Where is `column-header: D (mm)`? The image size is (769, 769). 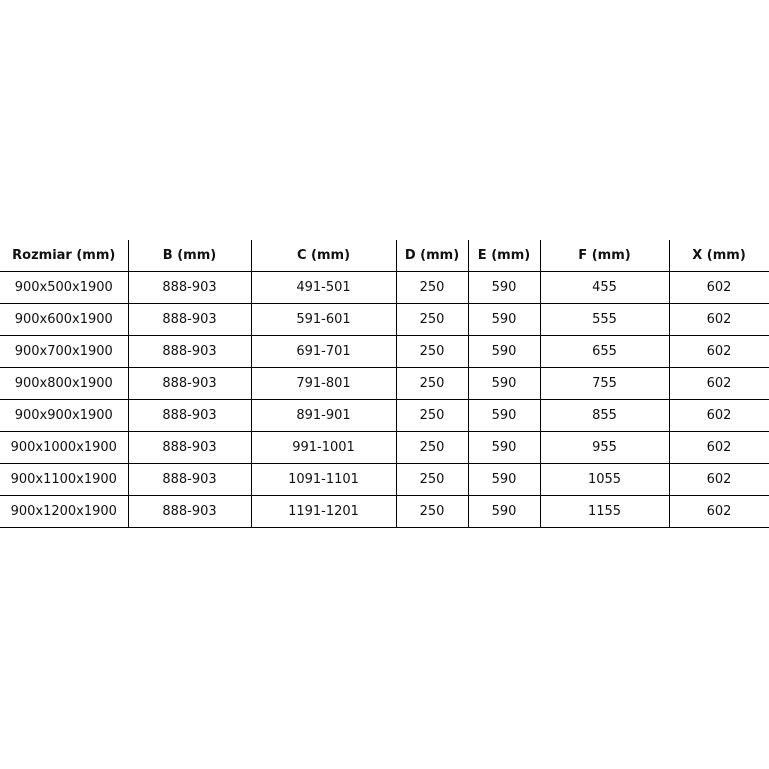
column-header: D (mm) is located at coordinates (431, 256).